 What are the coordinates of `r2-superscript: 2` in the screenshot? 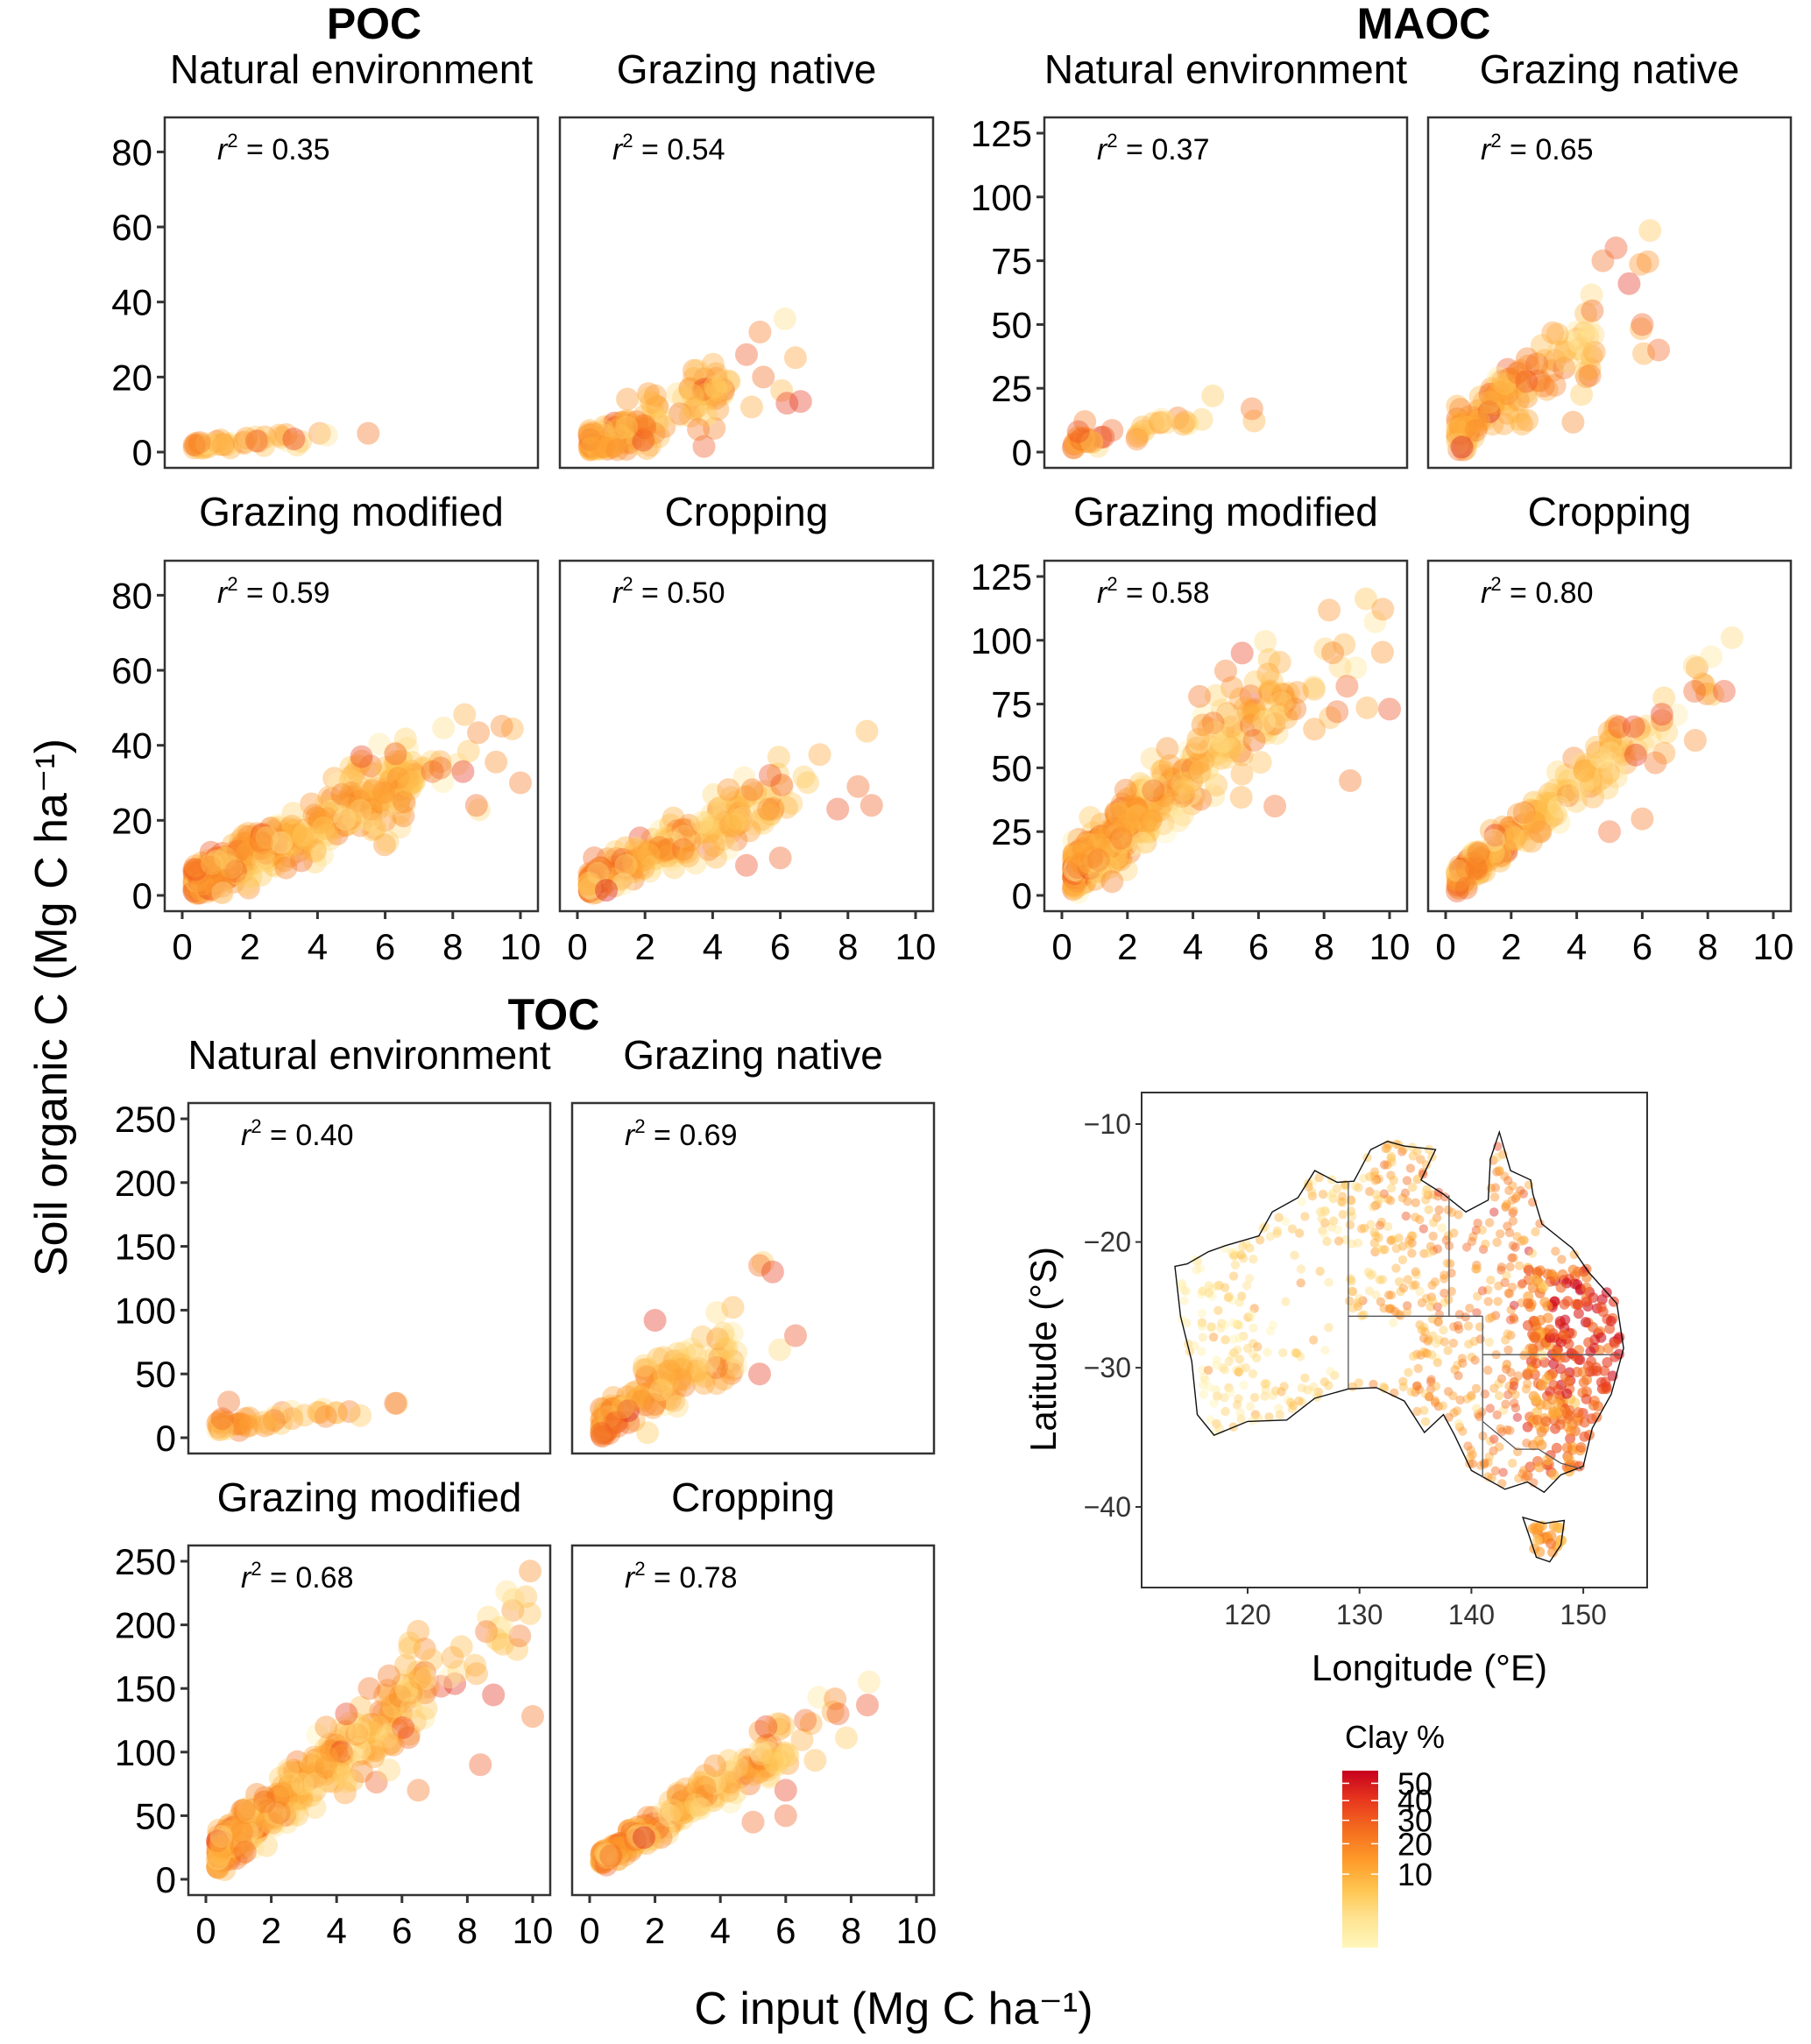 It's located at (1495, 584).